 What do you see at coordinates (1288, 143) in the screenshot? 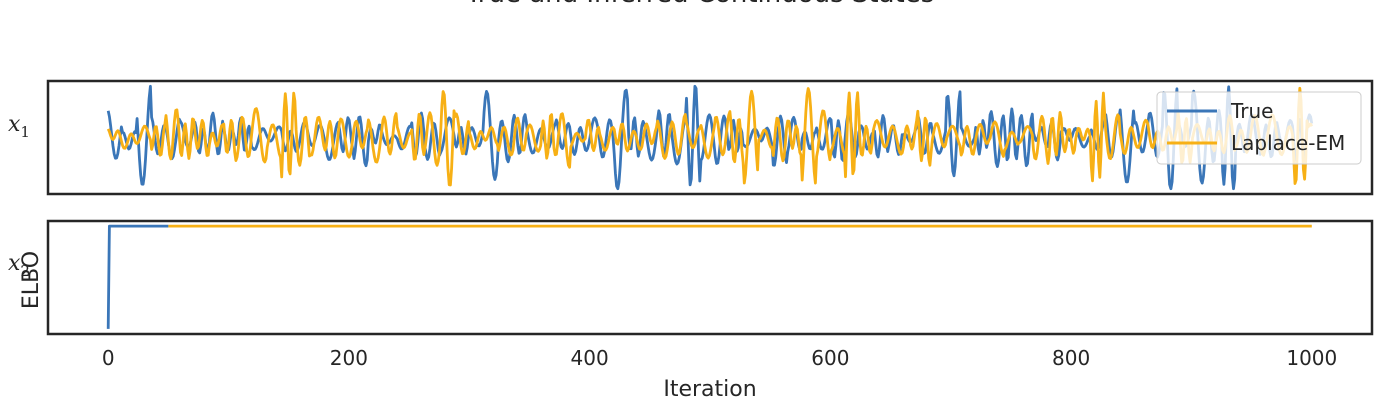
I see `legend-label-laplace-em: Laplace-EM` at bounding box center [1288, 143].